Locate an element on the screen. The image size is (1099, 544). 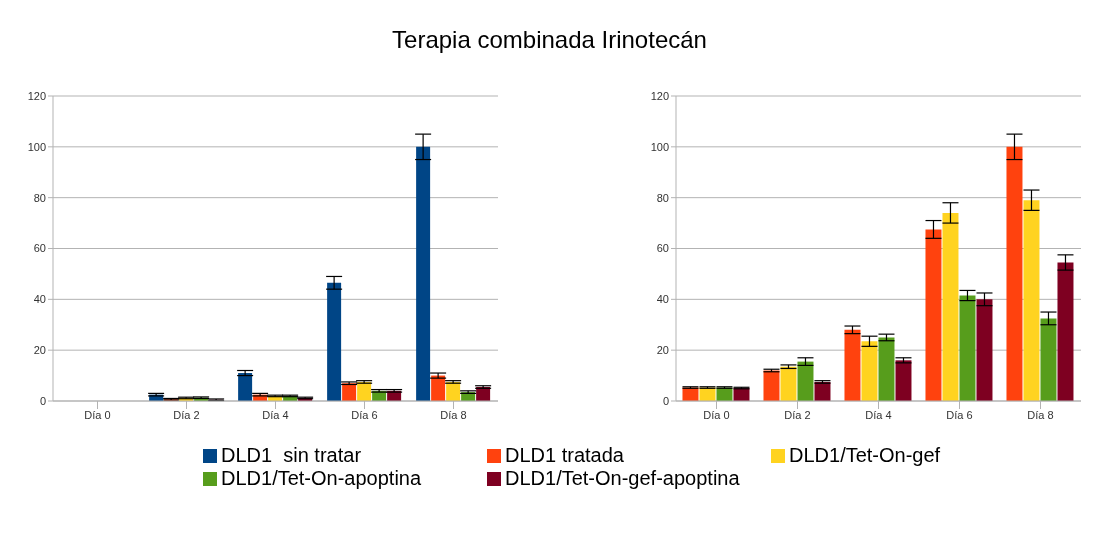
legend-label: DLD1 tratada is located at coordinates (564, 455).